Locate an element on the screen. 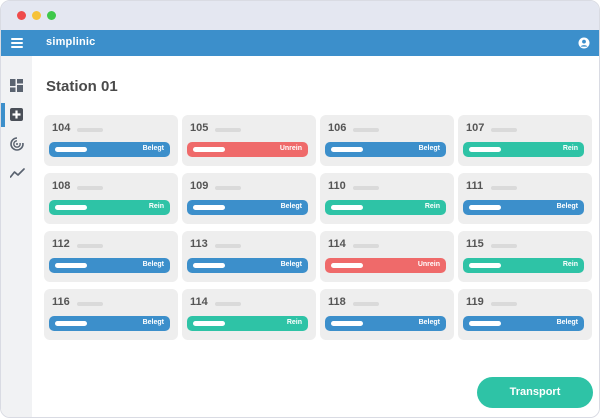  room-card: 118 Belegt is located at coordinates (387, 314).